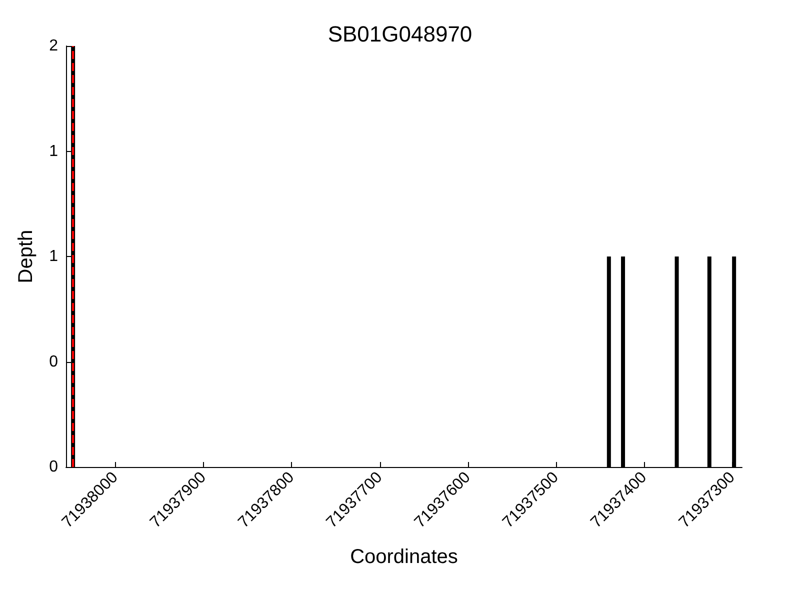 This screenshot has height=600, width=800. Describe the element at coordinates (53, 46) in the screenshot. I see `y-tick-label: 2` at that location.